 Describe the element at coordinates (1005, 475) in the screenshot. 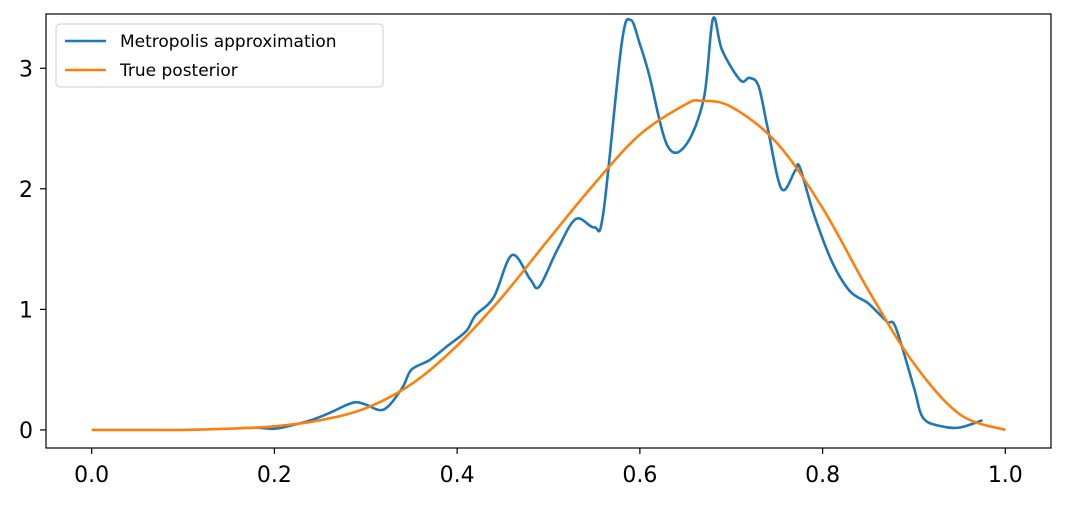

I see `x-tick-label: 1.0` at that location.